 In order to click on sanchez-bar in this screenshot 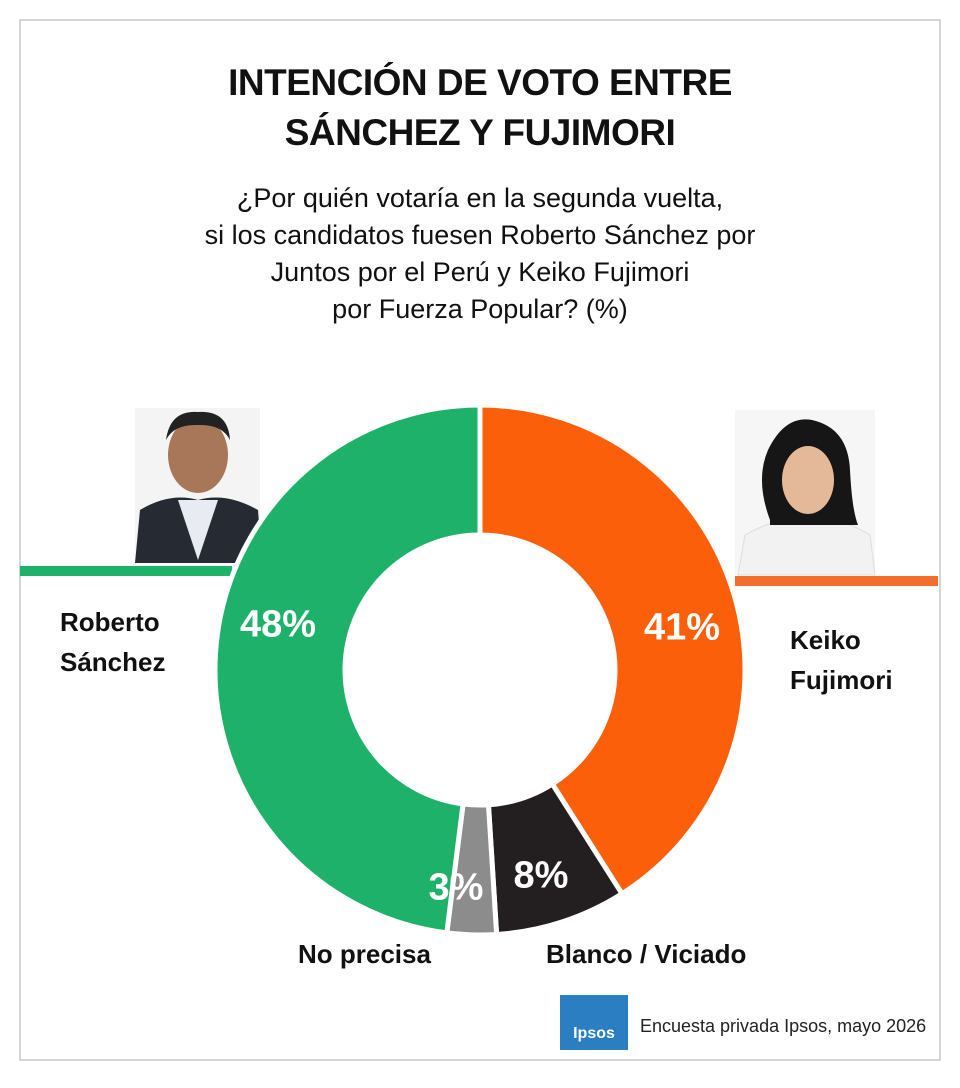, I will do `click(126, 571)`.